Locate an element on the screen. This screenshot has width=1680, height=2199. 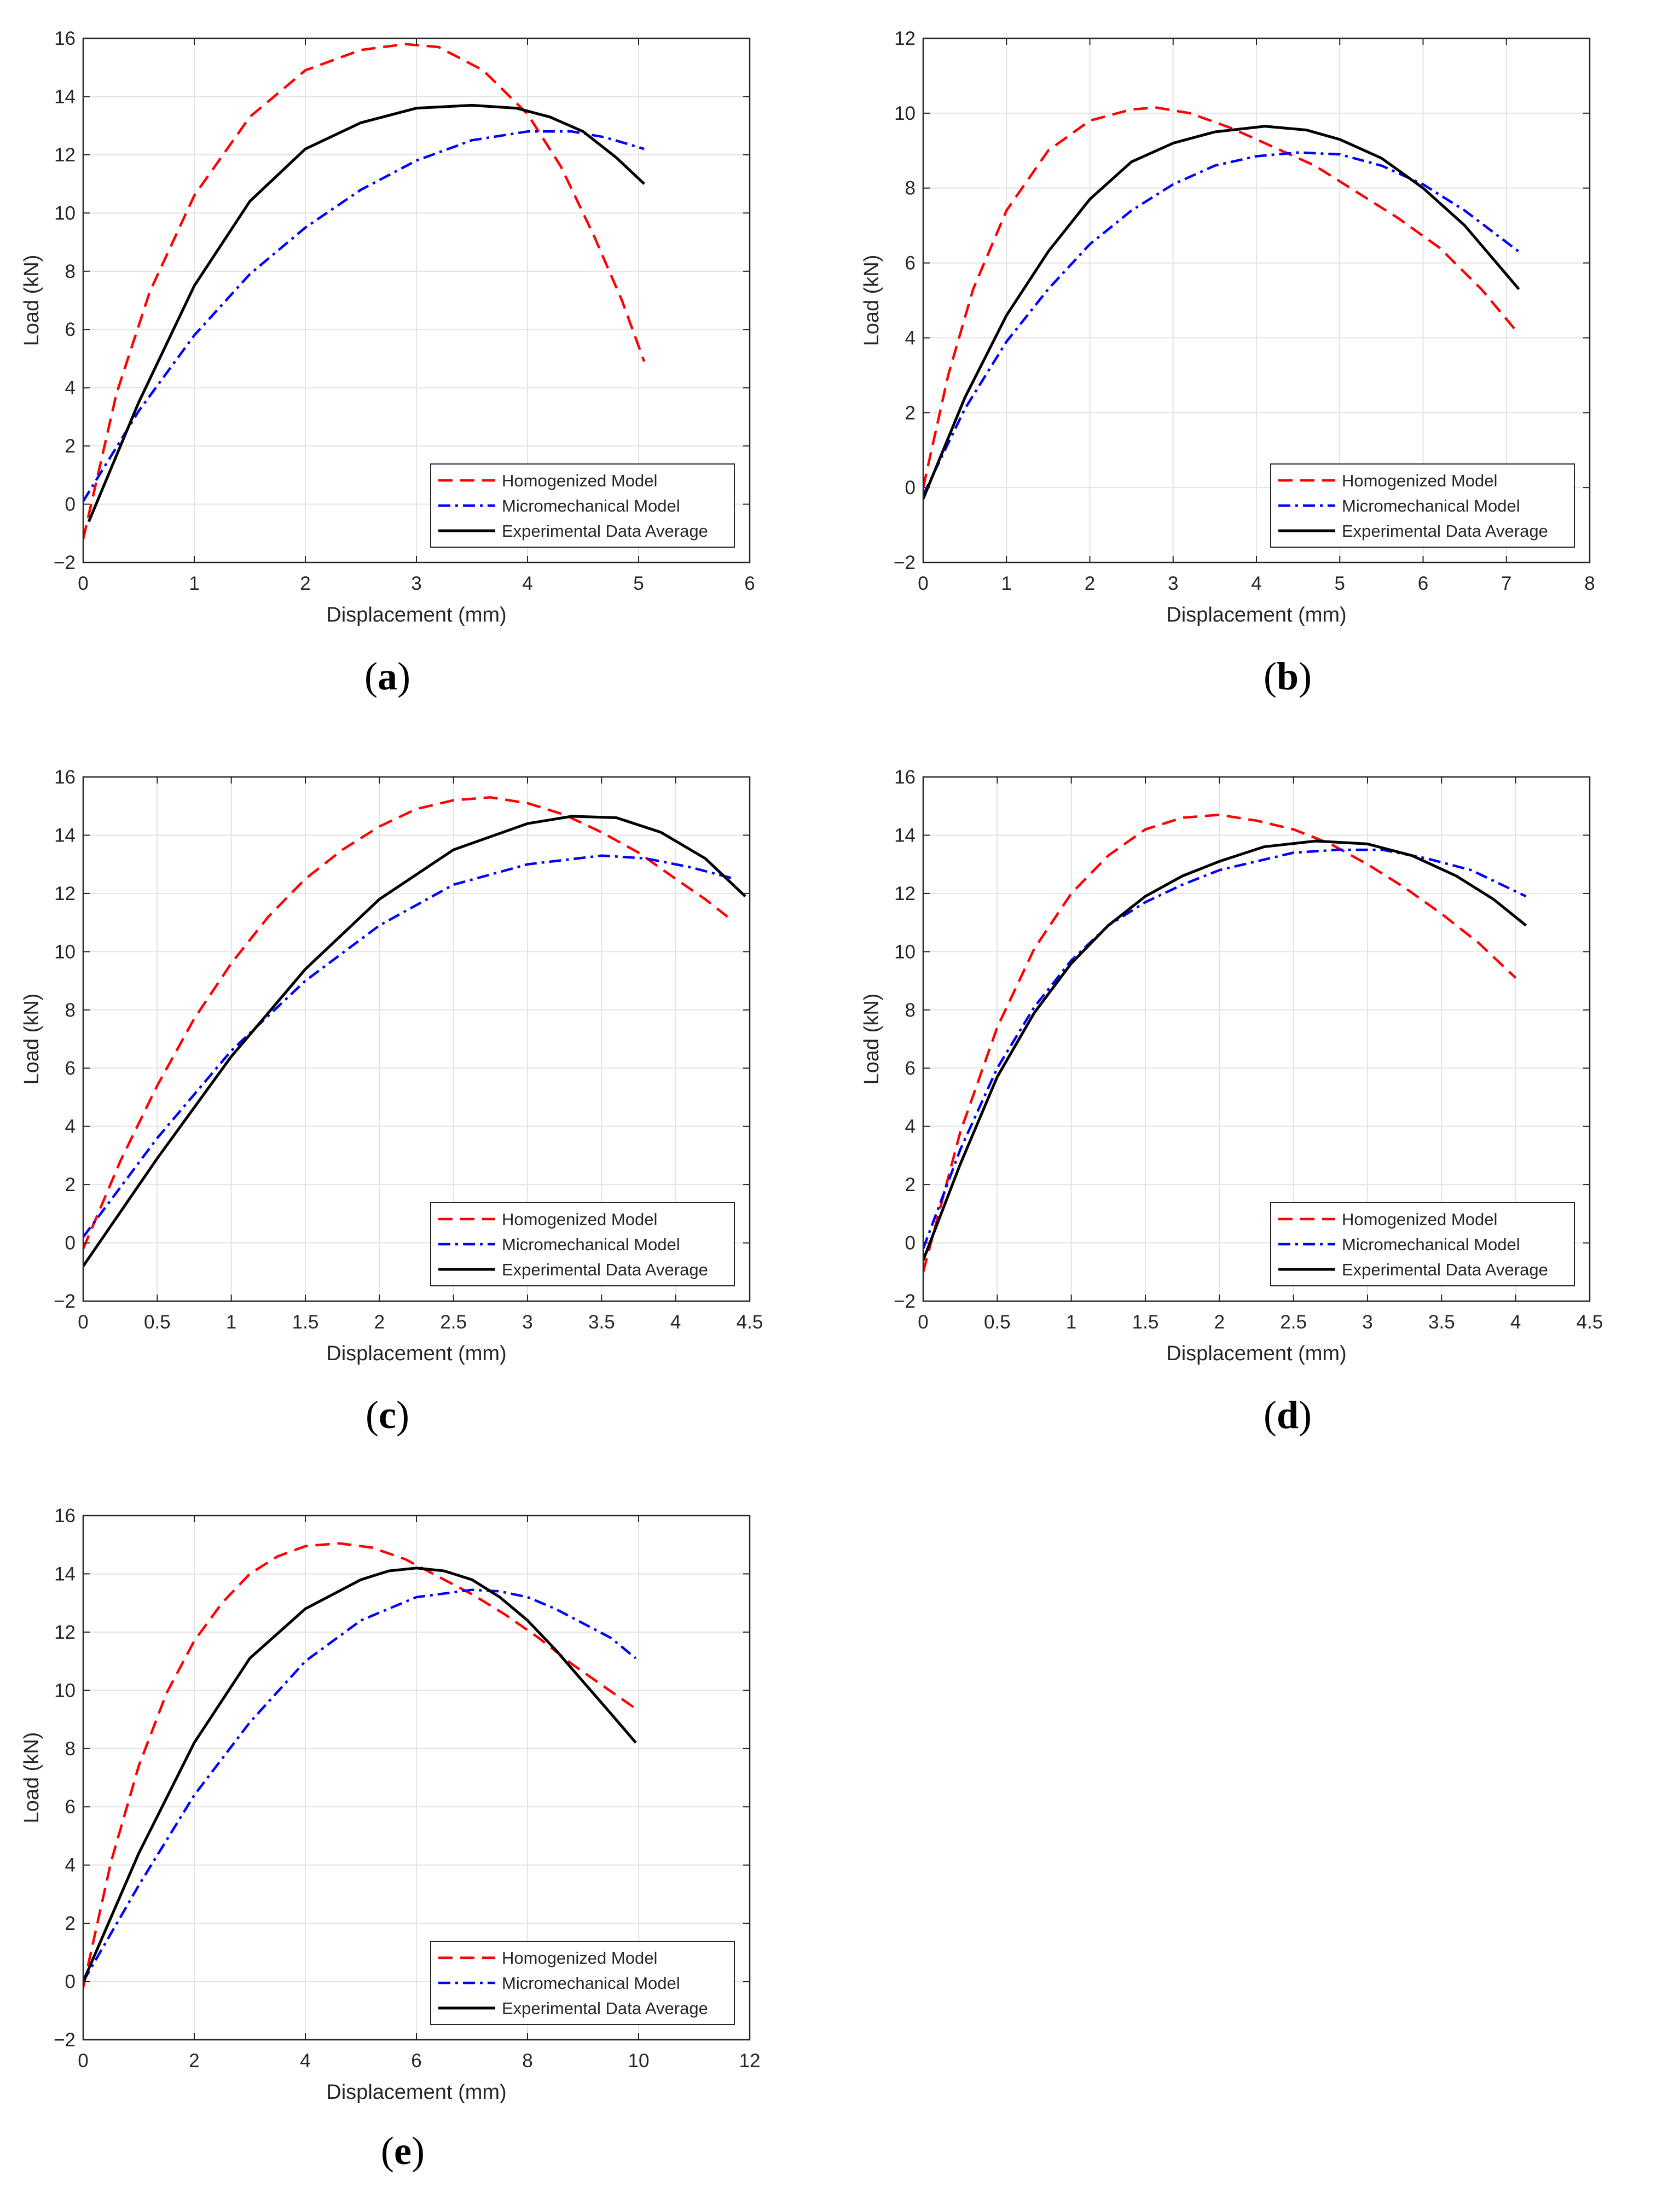
axes-frame is located at coordinates (1256, 1039).